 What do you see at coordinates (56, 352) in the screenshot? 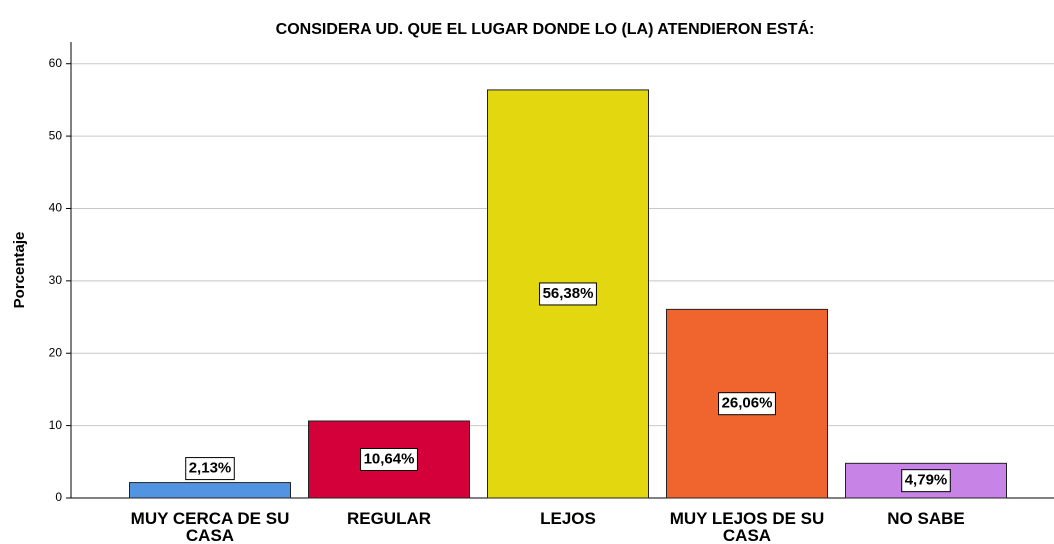
I see `y-tick-label: 20` at bounding box center [56, 352].